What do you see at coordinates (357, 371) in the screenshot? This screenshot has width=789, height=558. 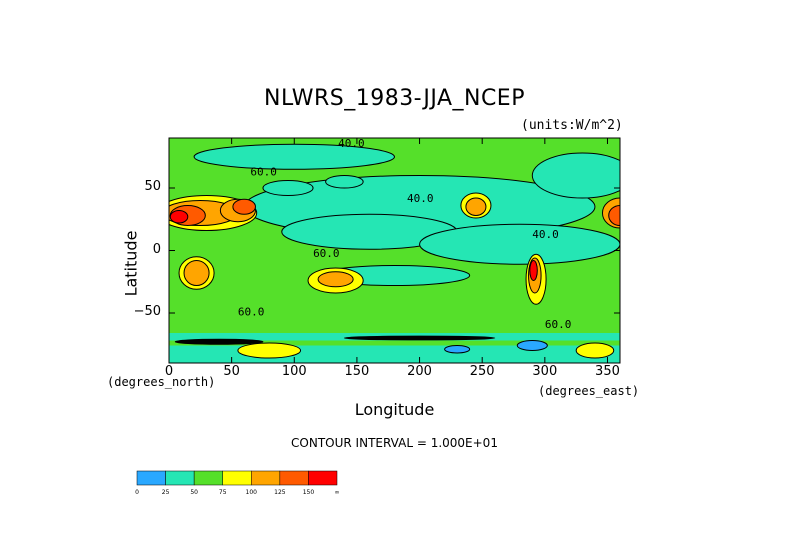 I see `x-tick-label: 150` at bounding box center [357, 371].